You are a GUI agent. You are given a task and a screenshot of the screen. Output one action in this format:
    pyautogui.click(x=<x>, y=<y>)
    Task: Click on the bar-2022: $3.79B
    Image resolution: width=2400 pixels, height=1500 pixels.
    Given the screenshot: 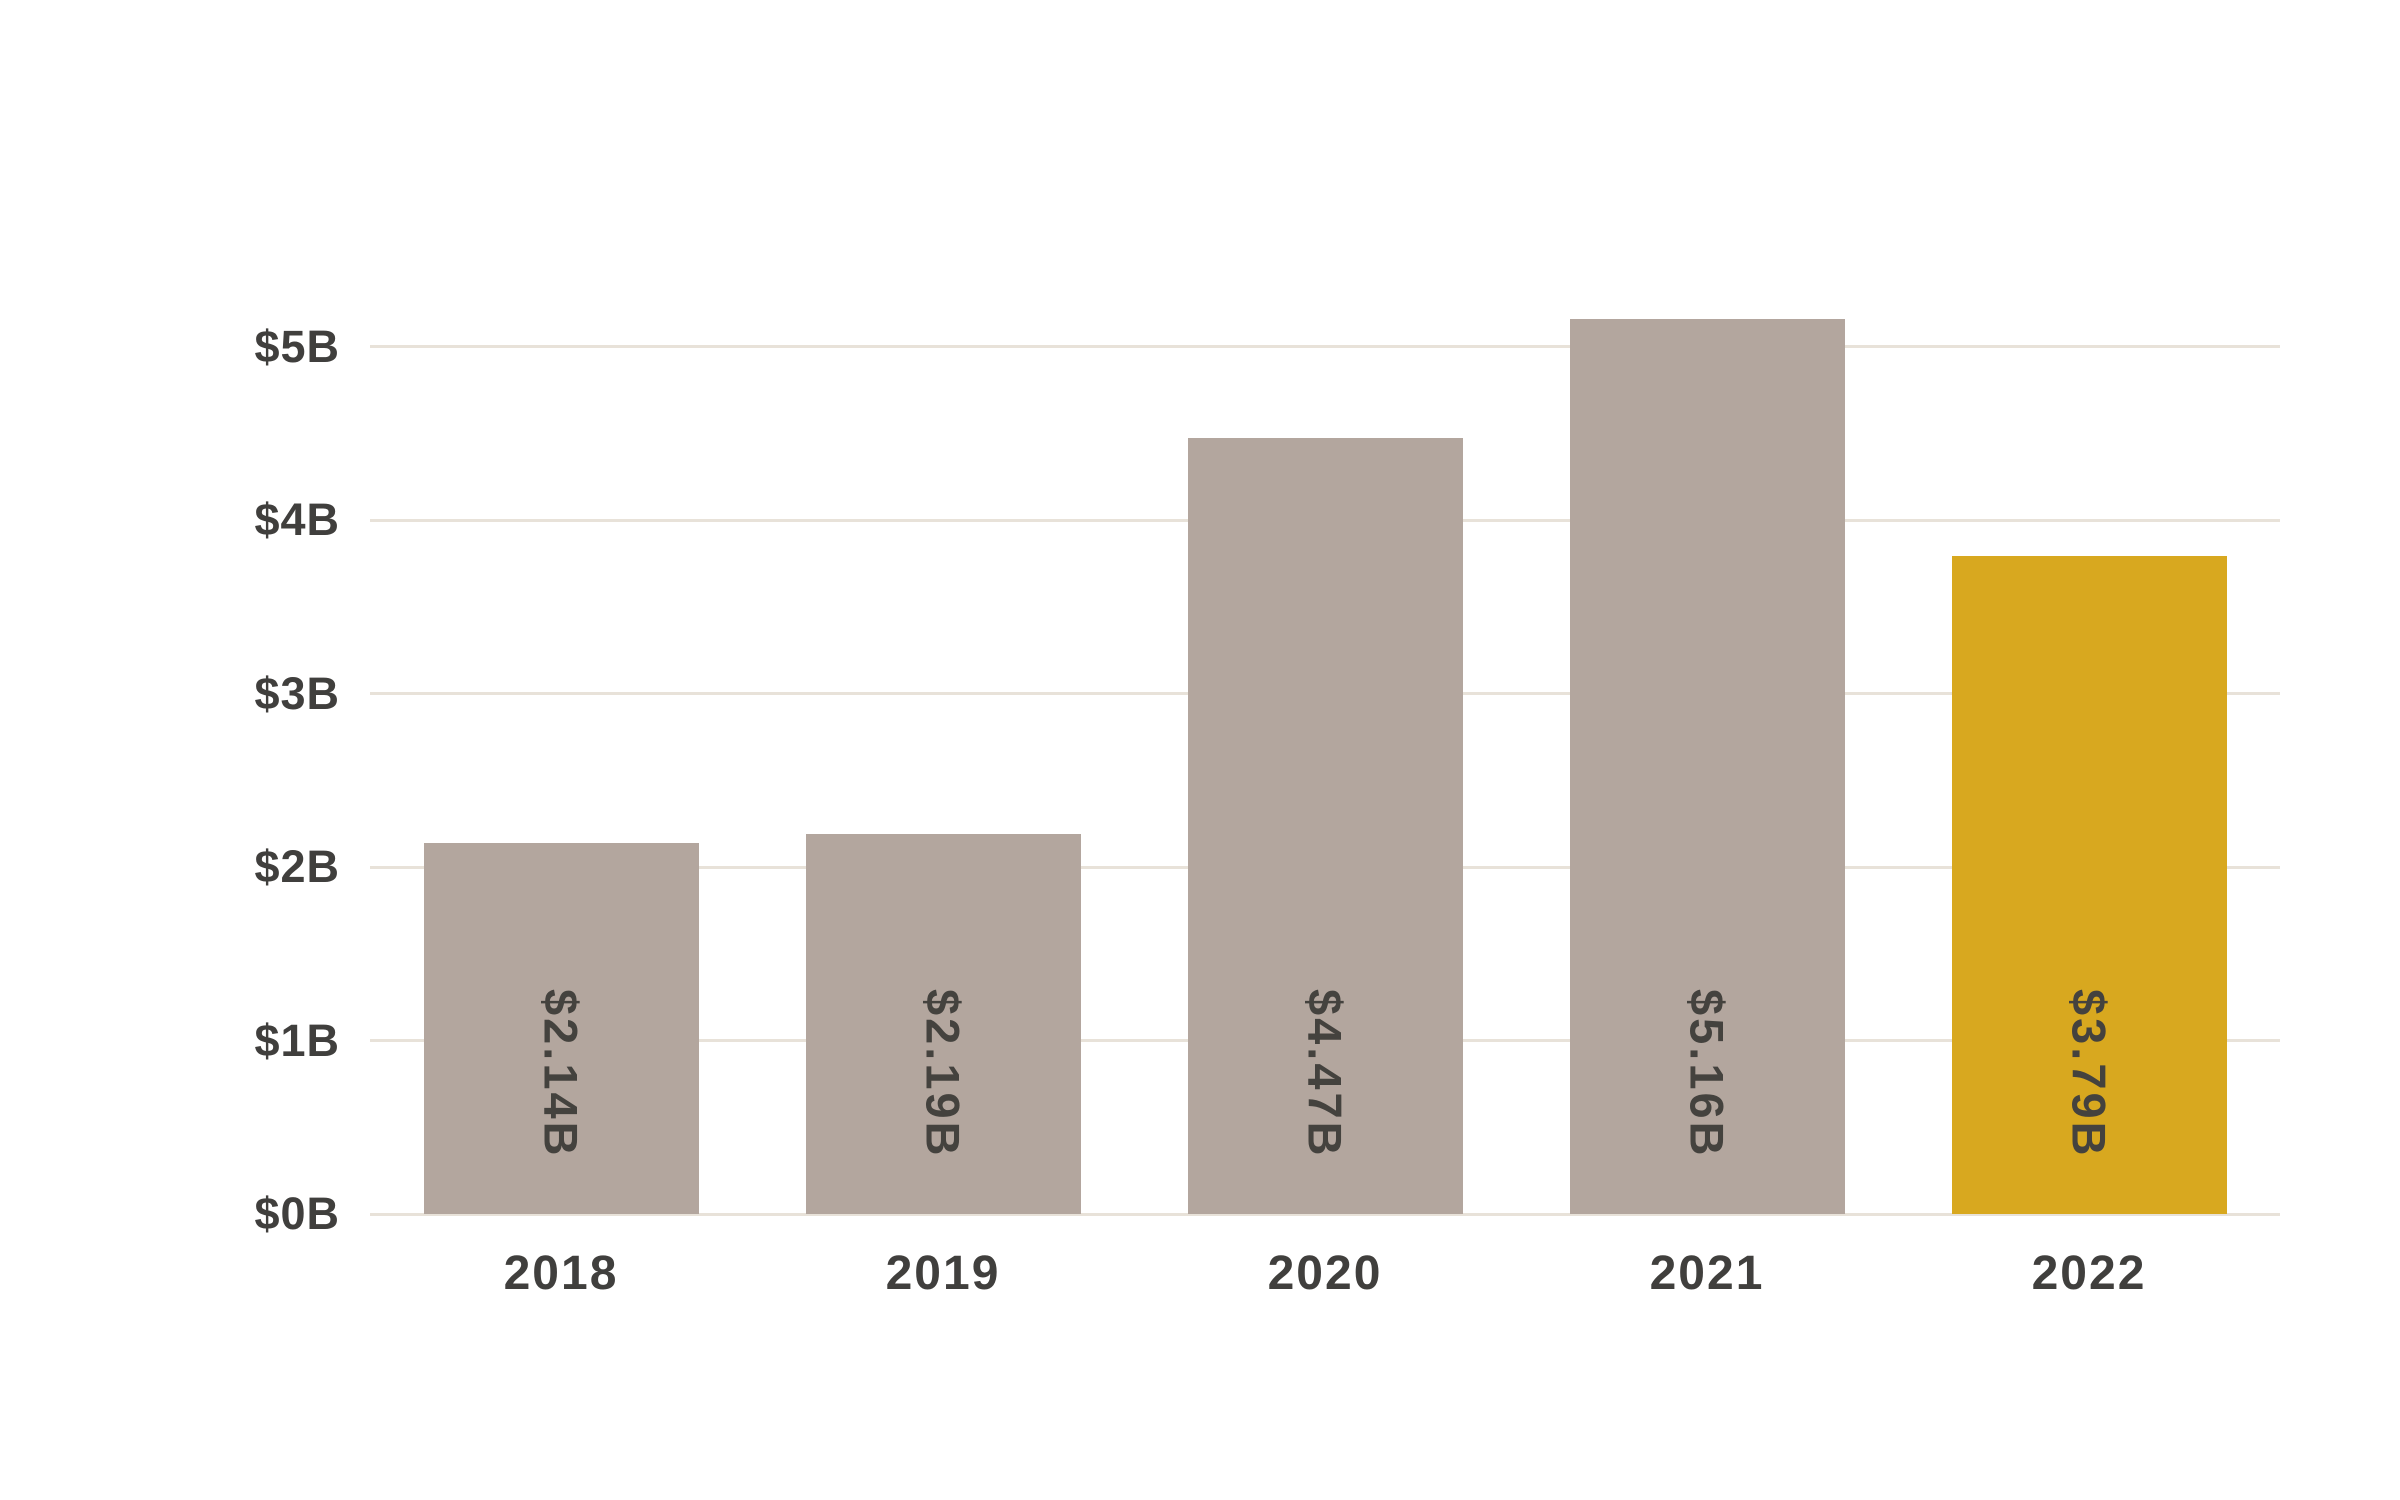 What is the action you would take?
    pyautogui.click(x=2089, y=885)
    